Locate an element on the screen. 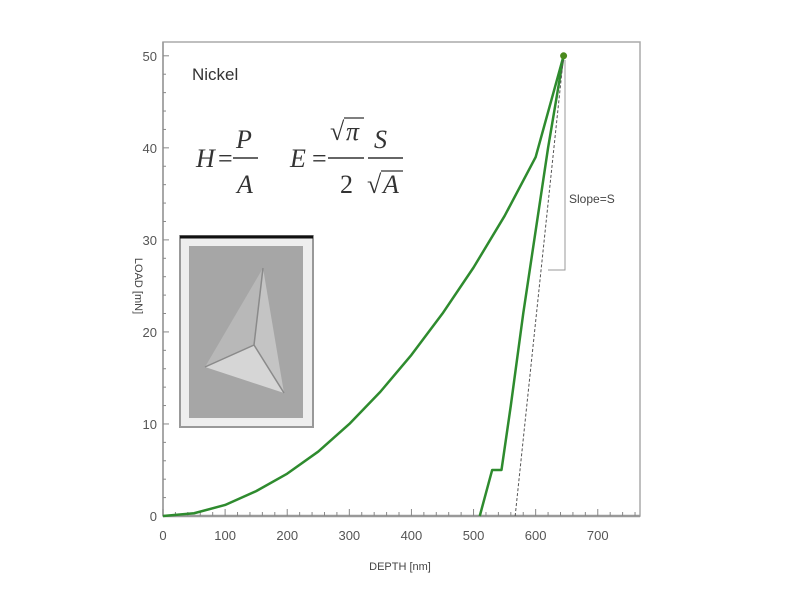 The height and width of the screenshot is (600, 800). svg-text: 2 is located at coordinates (346, 184).